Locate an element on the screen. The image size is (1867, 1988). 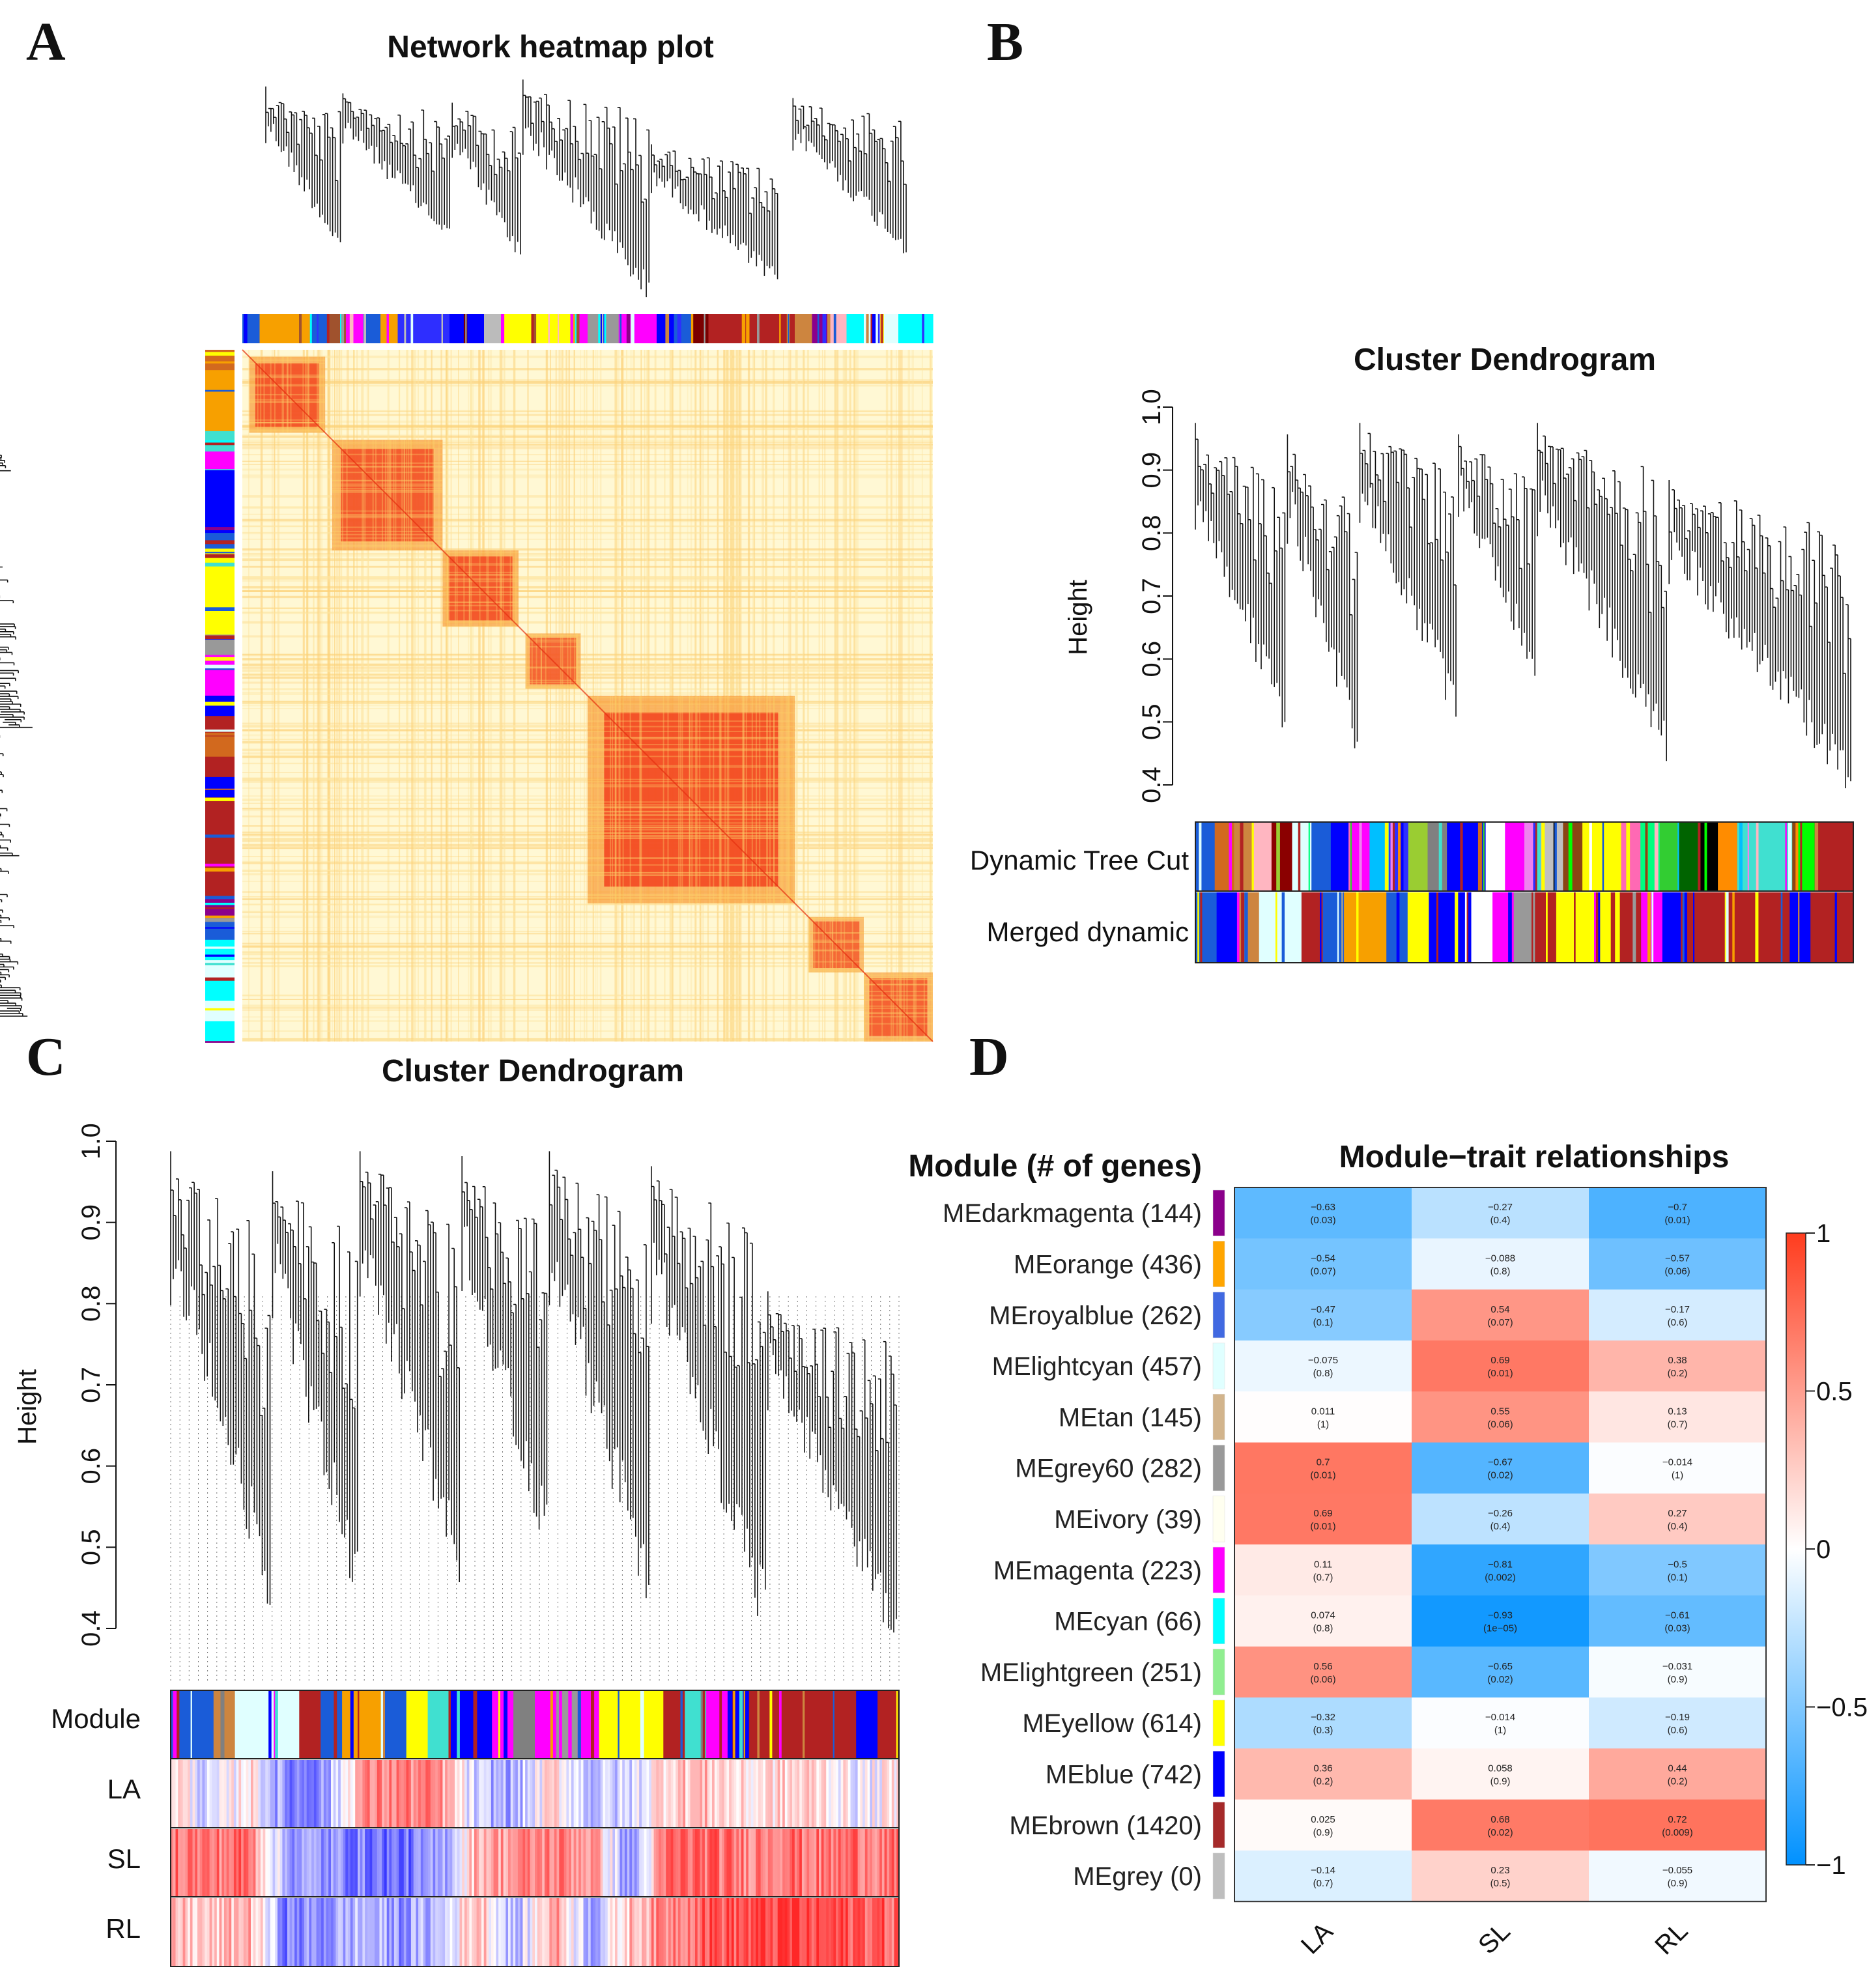
legend-tick-label: 1 is located at coordinates (1823, 1233).